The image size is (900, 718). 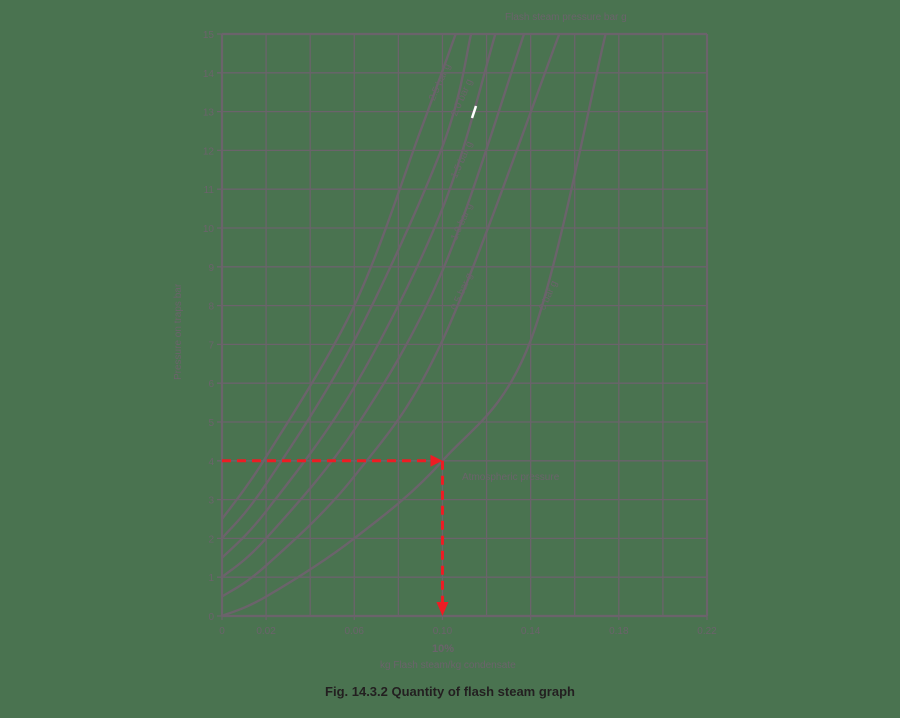 What do you see at coordinates (211, 384) in the screenshot?
I see `y-tick-label: 6` at bounding box center [211, 384].